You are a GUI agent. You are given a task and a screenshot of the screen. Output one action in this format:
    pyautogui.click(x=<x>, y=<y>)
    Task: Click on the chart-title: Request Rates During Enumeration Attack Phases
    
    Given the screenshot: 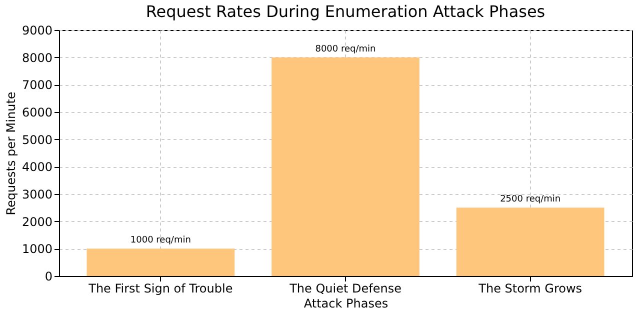 What is the action you would take?
    pyautogui.click(x=346, y=11)
    